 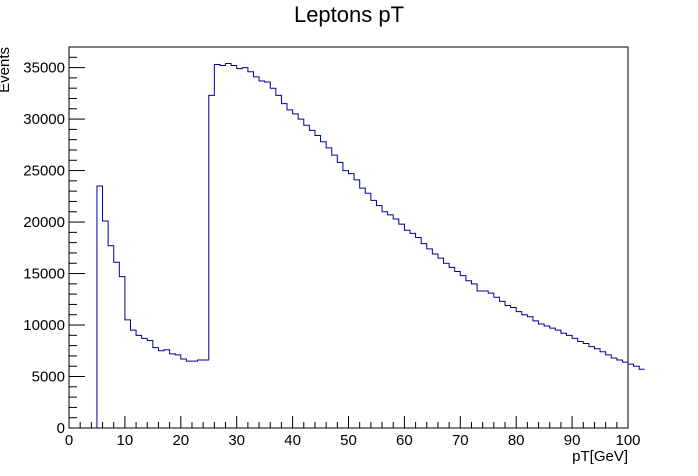 What do you see at coordinates (572, 440) in the screenshot?
I see `x-tick-label: 90` at bounding box center [572, 440].